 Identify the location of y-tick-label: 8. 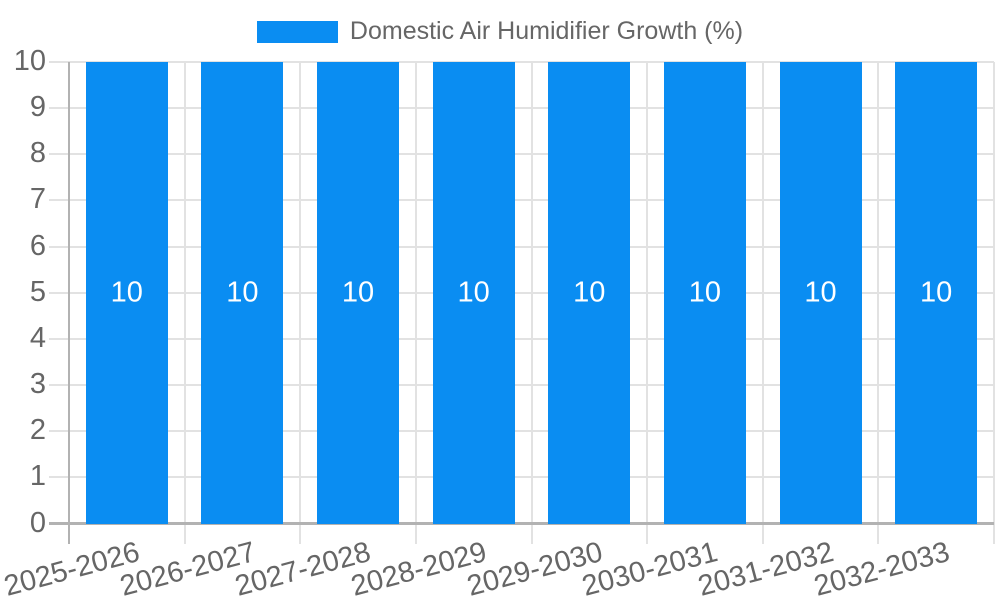
(37, 153).